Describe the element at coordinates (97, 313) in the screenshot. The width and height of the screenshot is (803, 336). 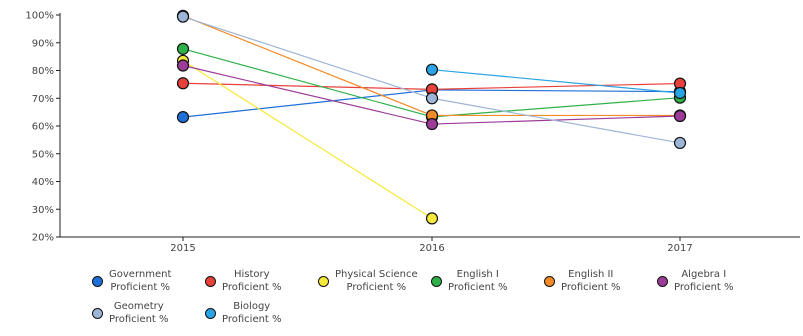
I see `legend-marker-geometry` at that location.